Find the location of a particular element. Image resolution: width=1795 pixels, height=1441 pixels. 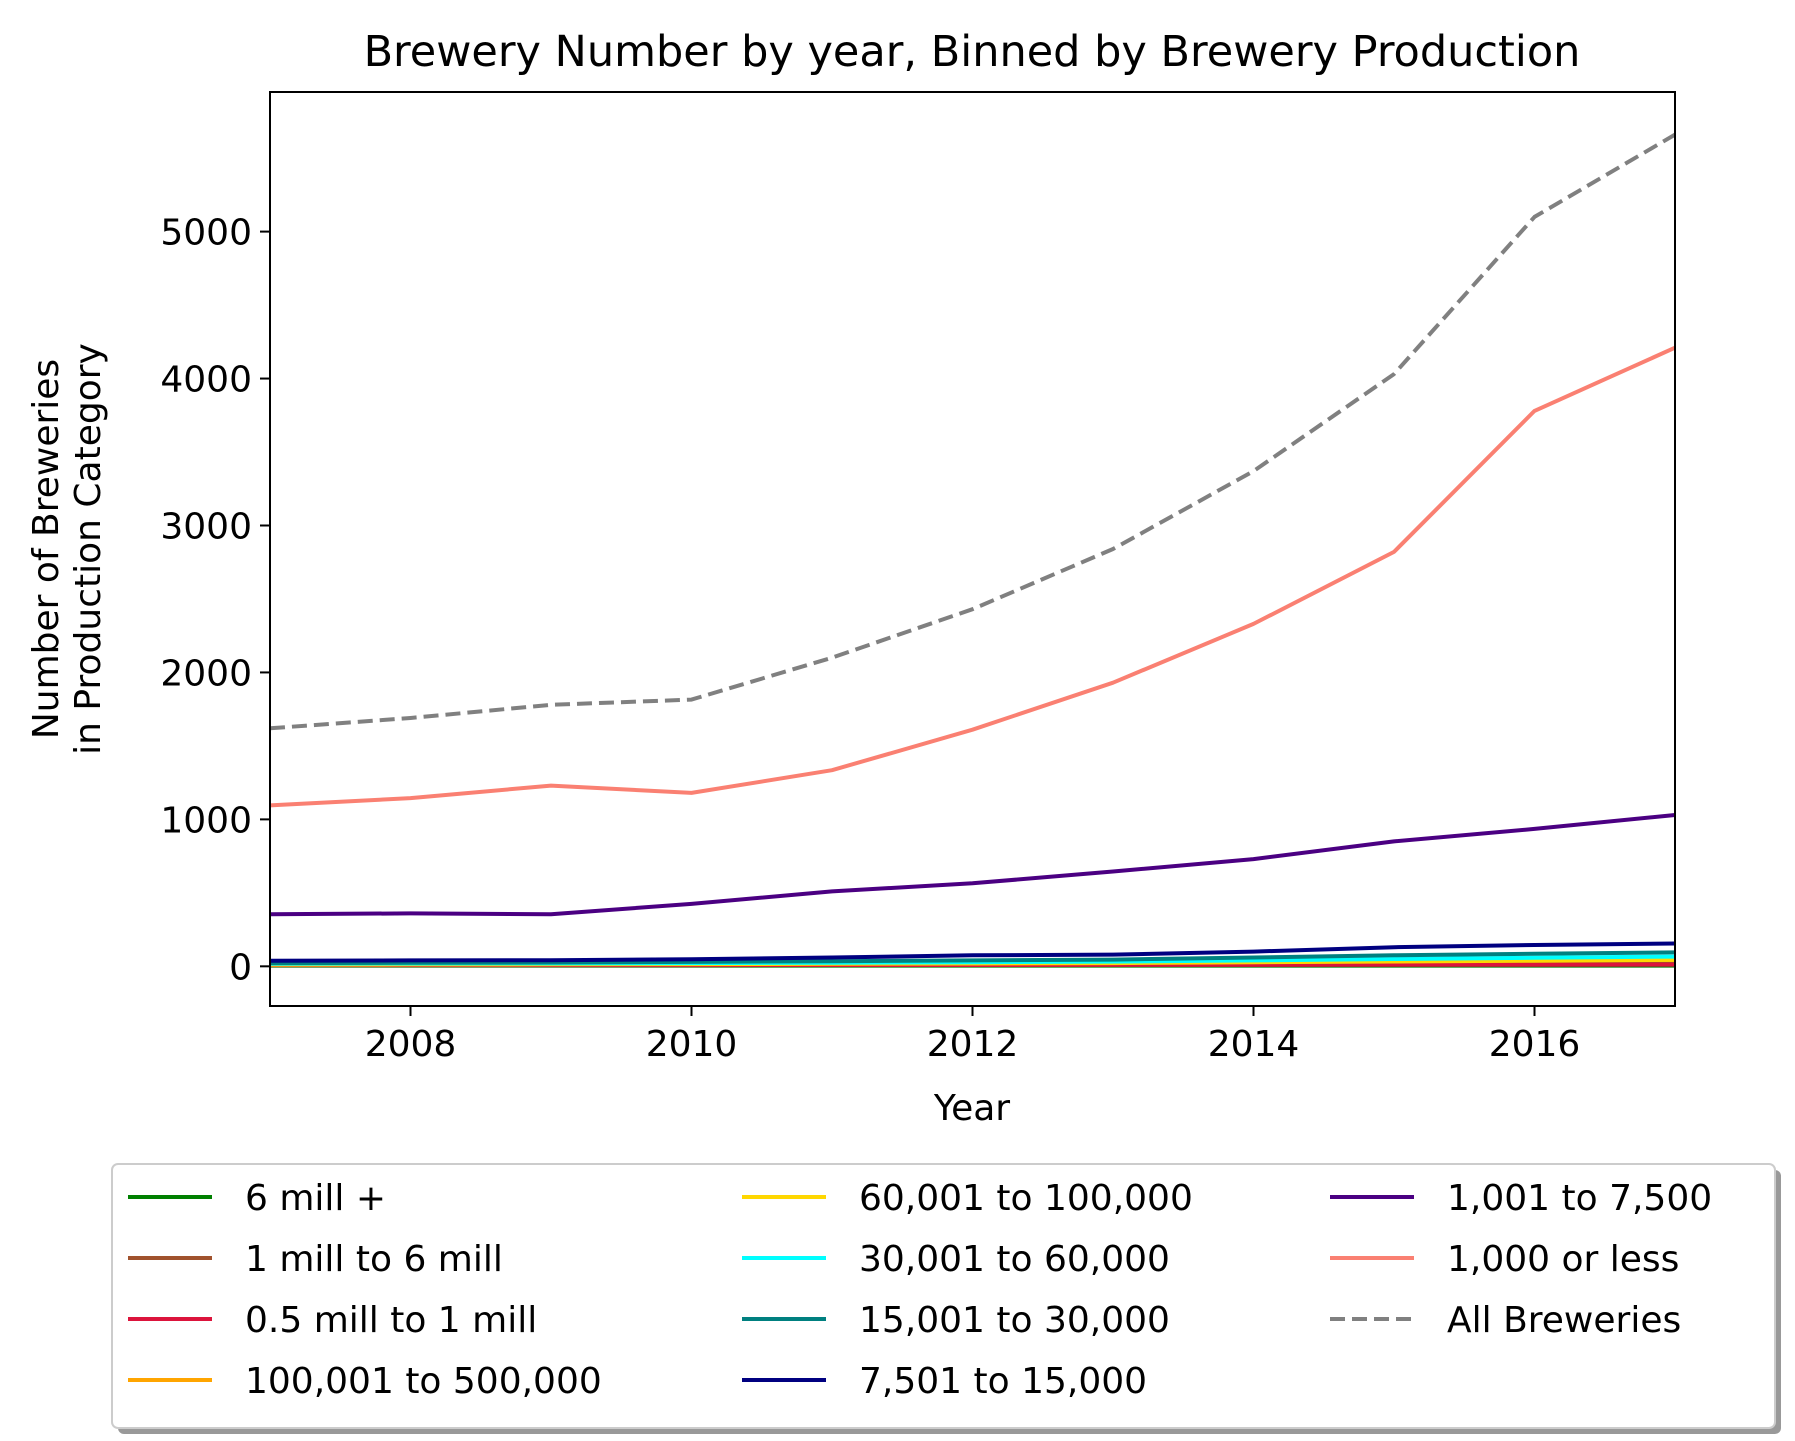

legend-label-0: 6 mill + is located at coordinates (315, 1198).